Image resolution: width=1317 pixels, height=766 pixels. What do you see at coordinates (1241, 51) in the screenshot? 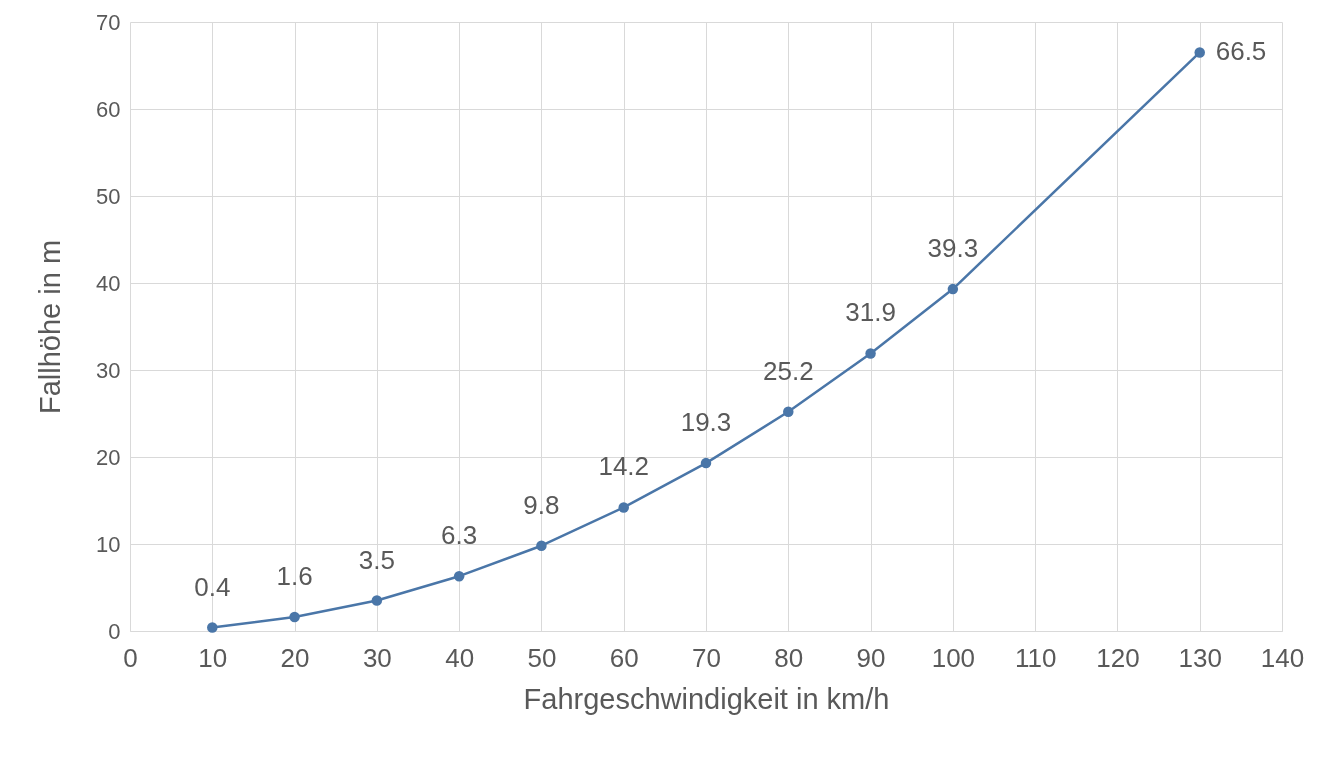
I see `data-label: 66.5` at bounding box center [1241, 51].